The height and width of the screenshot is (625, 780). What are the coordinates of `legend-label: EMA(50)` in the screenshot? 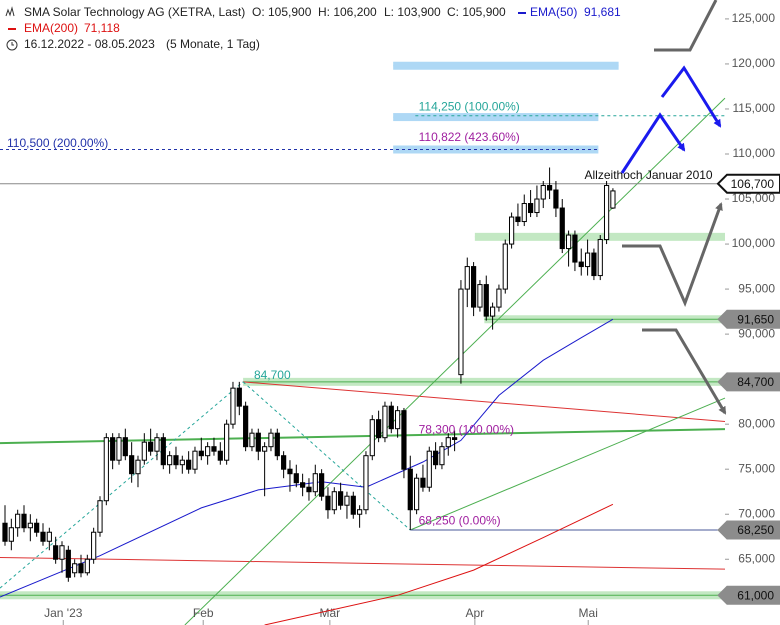 It's located at (553, 12).